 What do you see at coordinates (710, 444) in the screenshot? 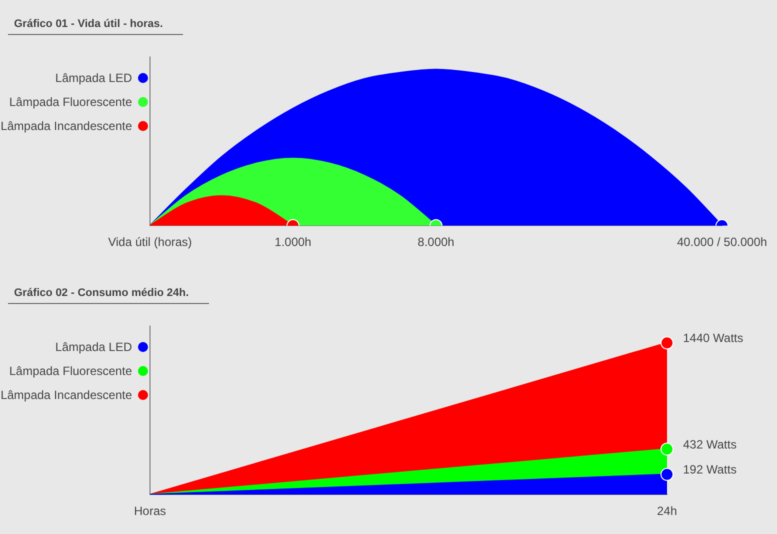
I see `data-label: 432 Watts` at bounding box center [710, 444].